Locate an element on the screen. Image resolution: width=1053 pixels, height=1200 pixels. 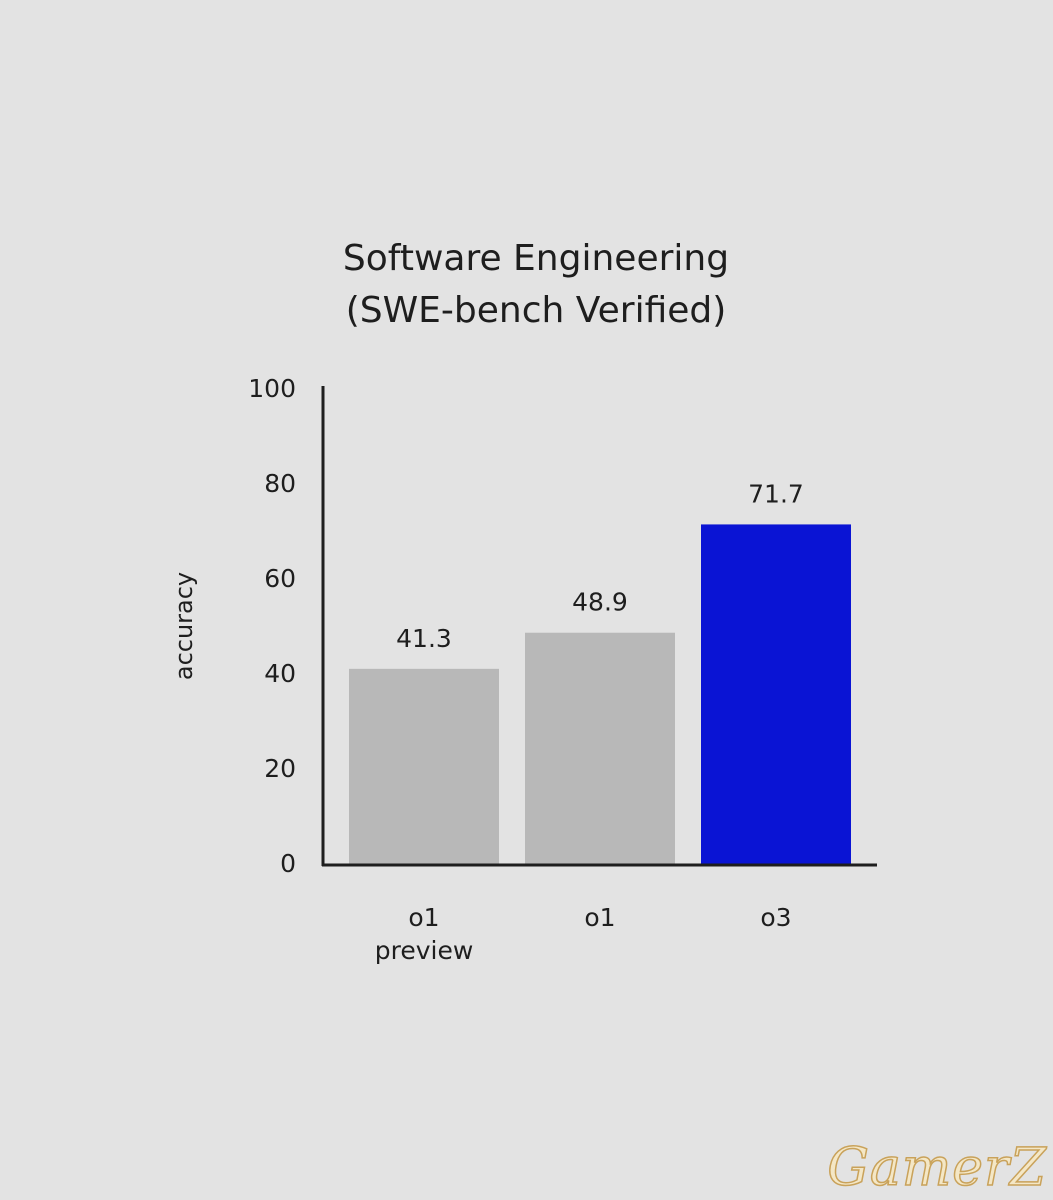
x-category-label: o3 is located at coordinates (775, 917).